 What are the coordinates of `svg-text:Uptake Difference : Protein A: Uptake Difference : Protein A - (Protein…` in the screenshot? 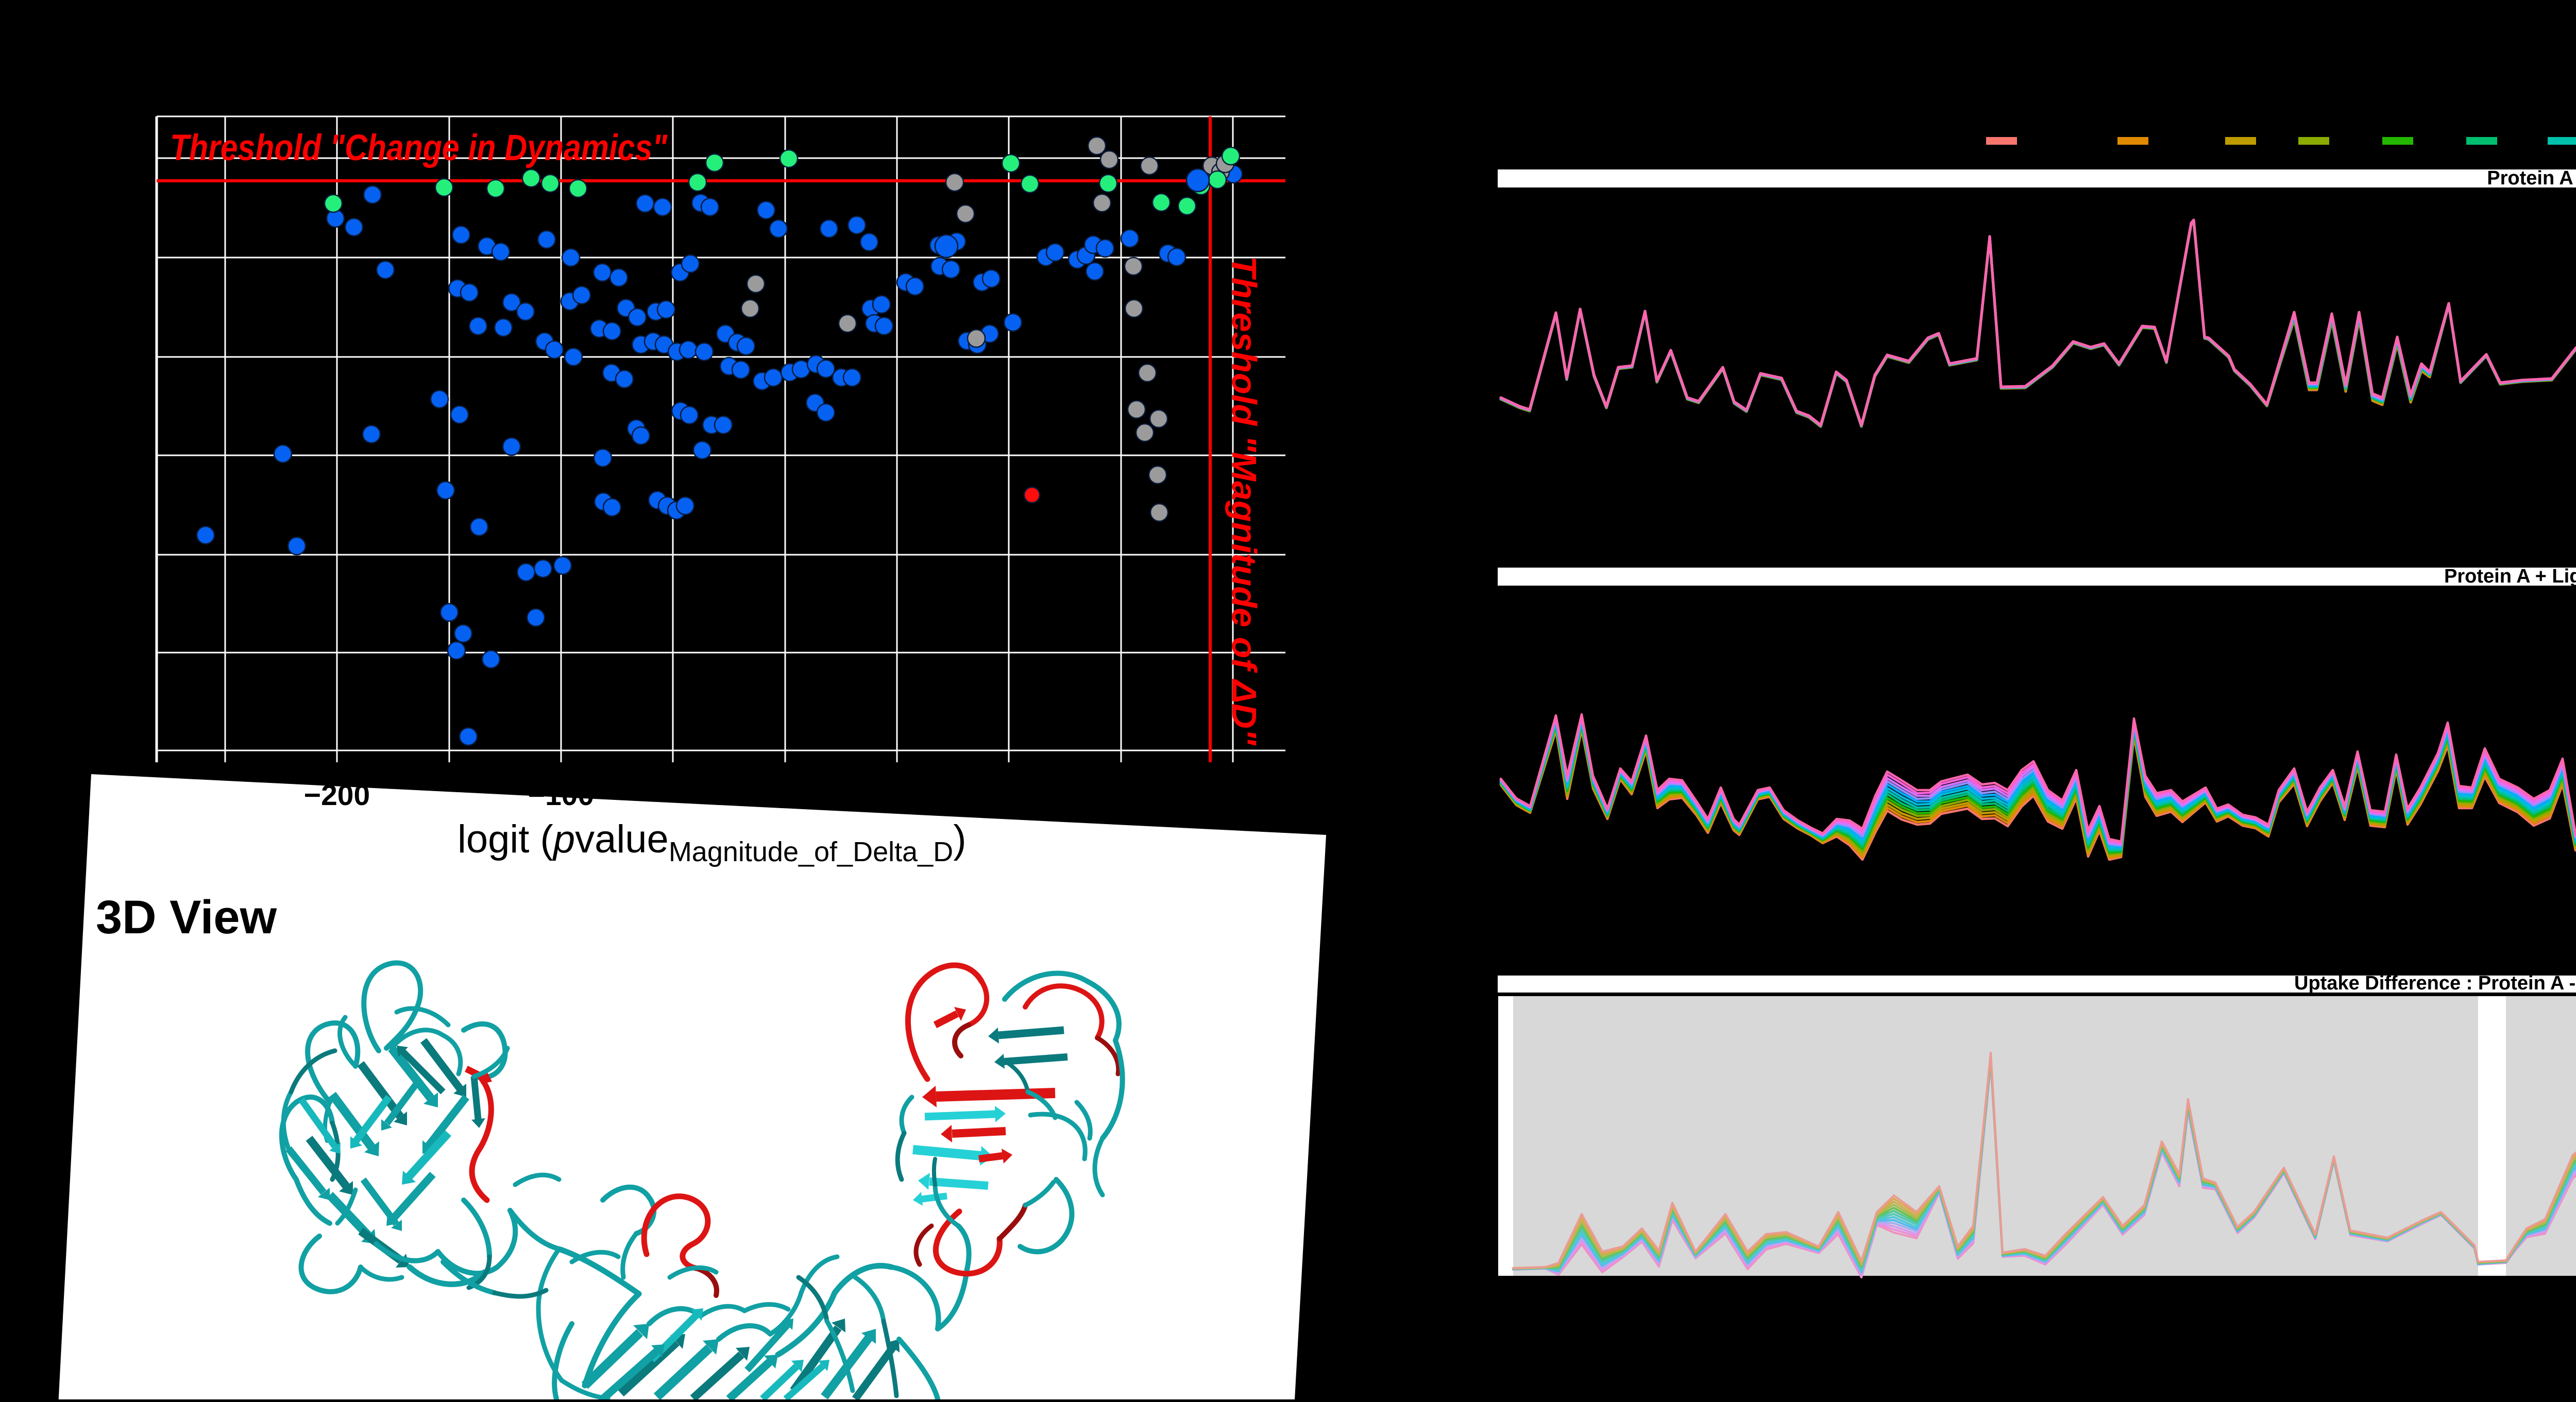 It's located at (2435, 983).